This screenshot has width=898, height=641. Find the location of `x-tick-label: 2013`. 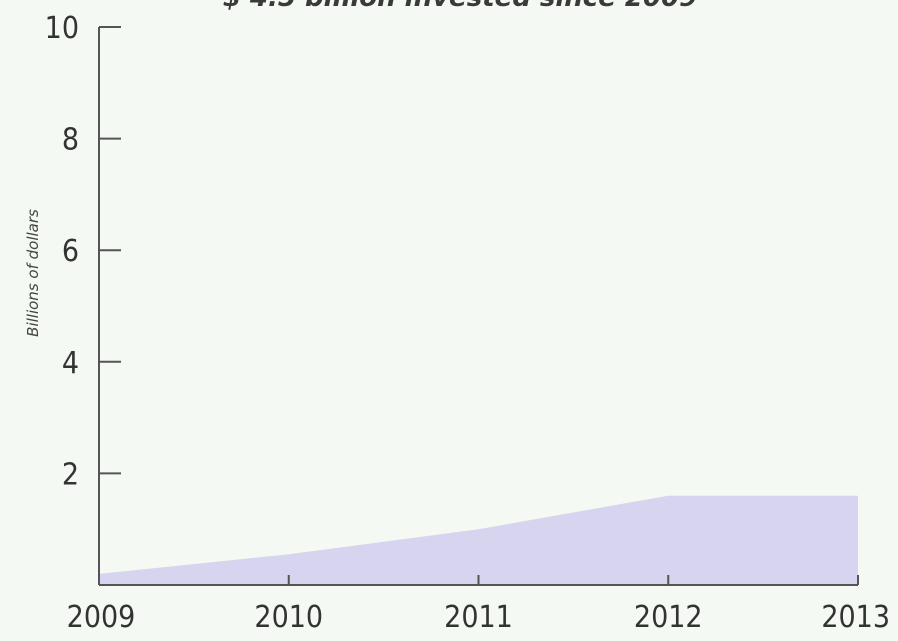

x-tick-label: 2013 is located at coordinates (855, 617).